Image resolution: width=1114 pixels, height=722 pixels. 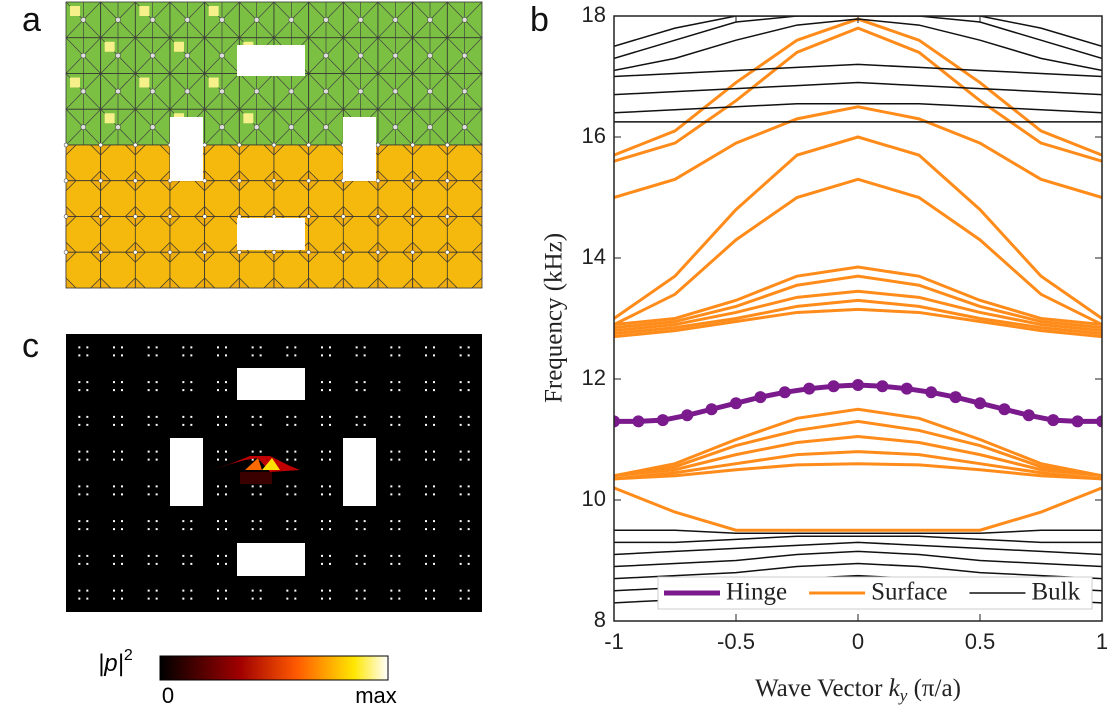 What do you see at coordinates (1102, 641) in the screenshot?
I see `x-tick-label: 1` at bounding box center [1102, 641].